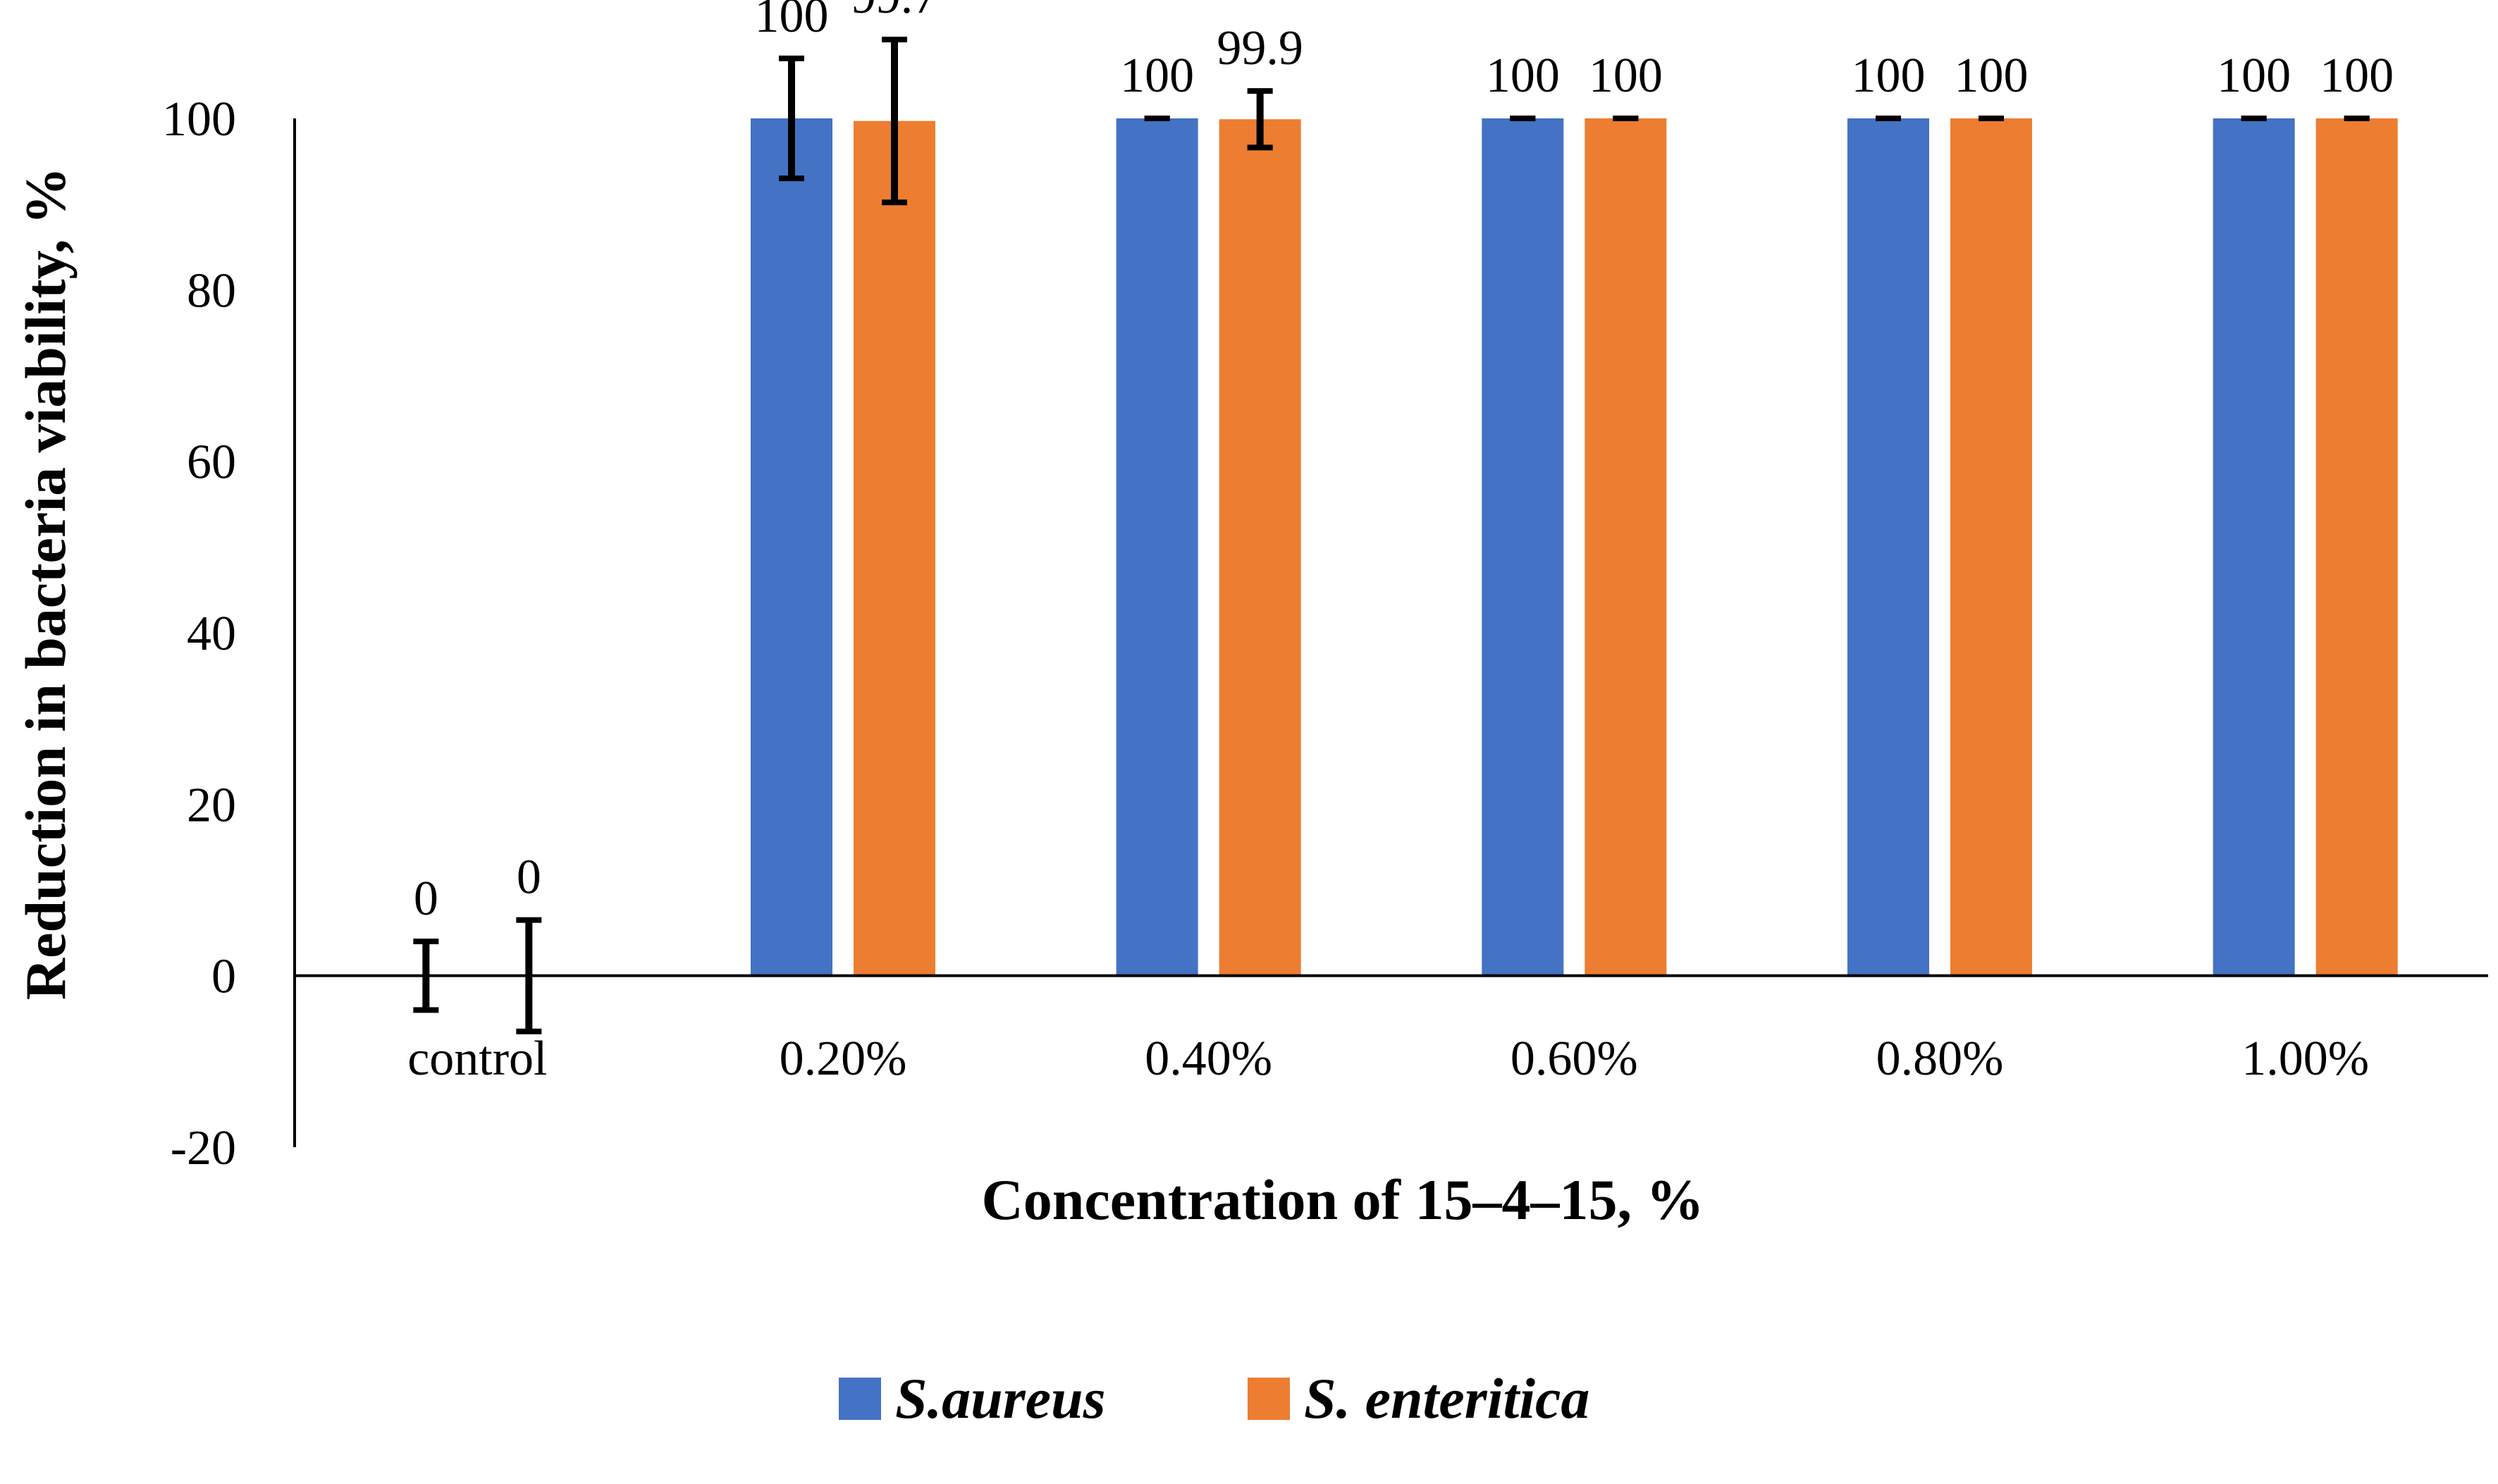  Describe the element at coordinates (1447, 1398) in the screenshot. I see `legend-label: S. enteritica` at that location.